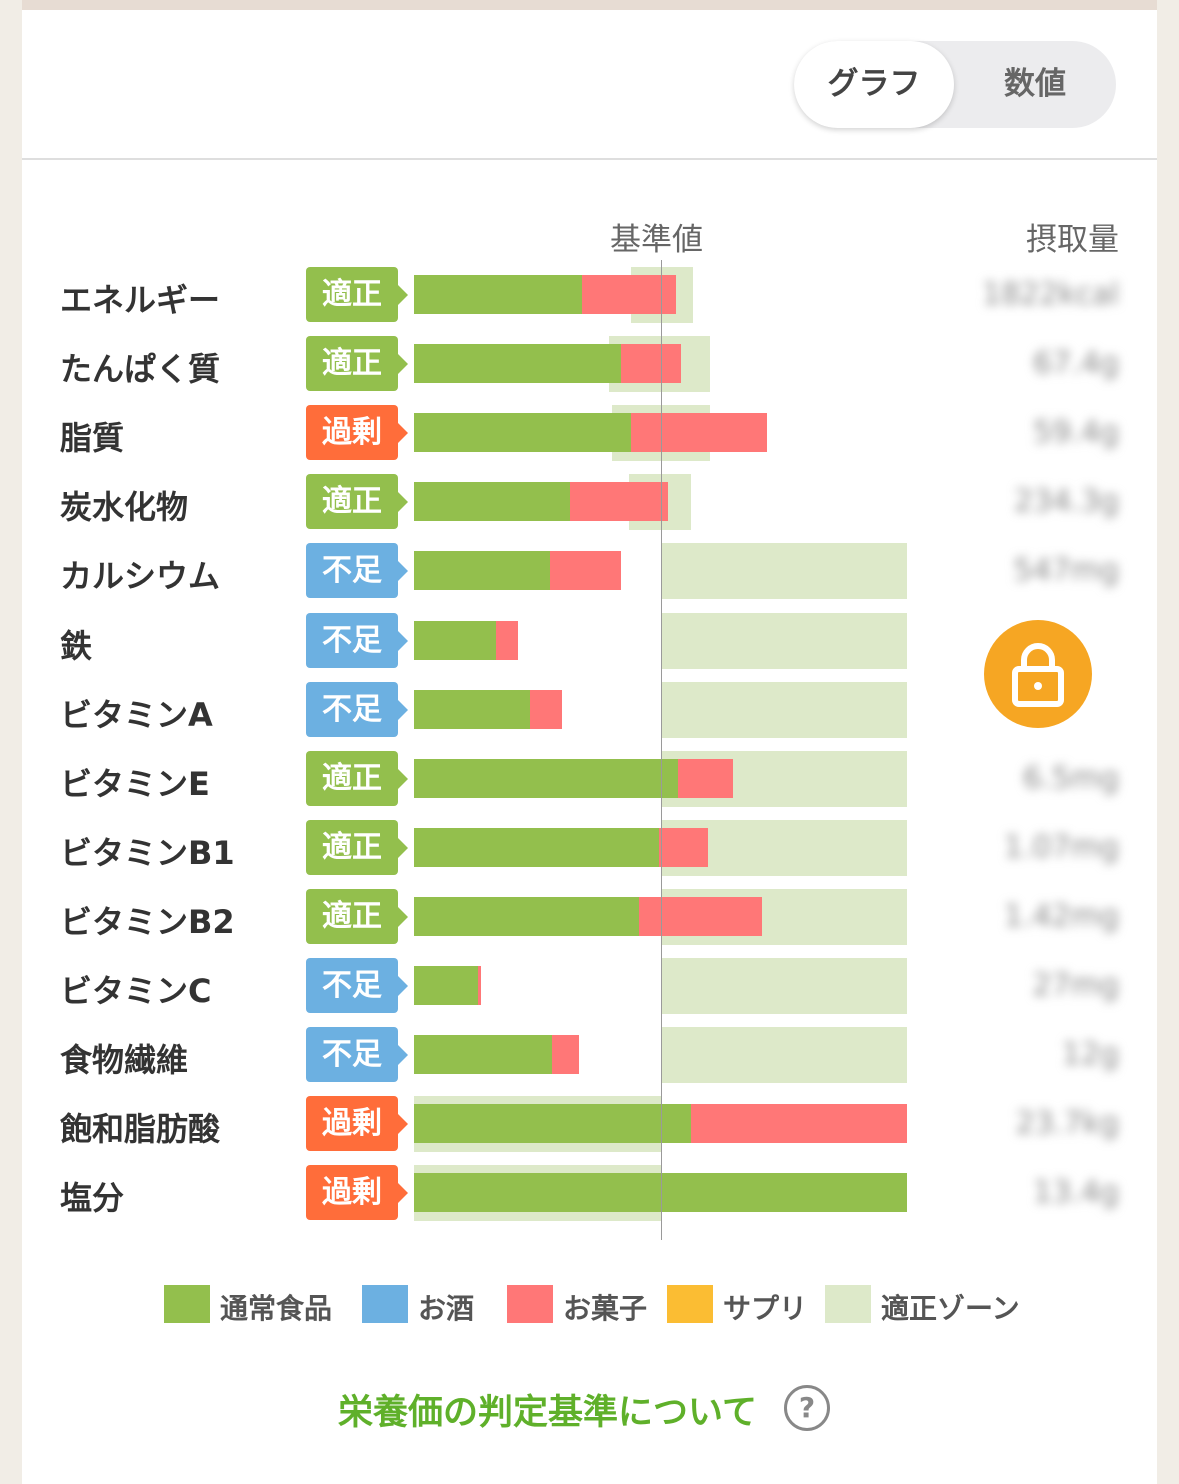 This screenshot has height=1484, width=1179. Describe the element at coordinates (446, 1308) in the screenshot. I see `legend-label: お酒` at that location.